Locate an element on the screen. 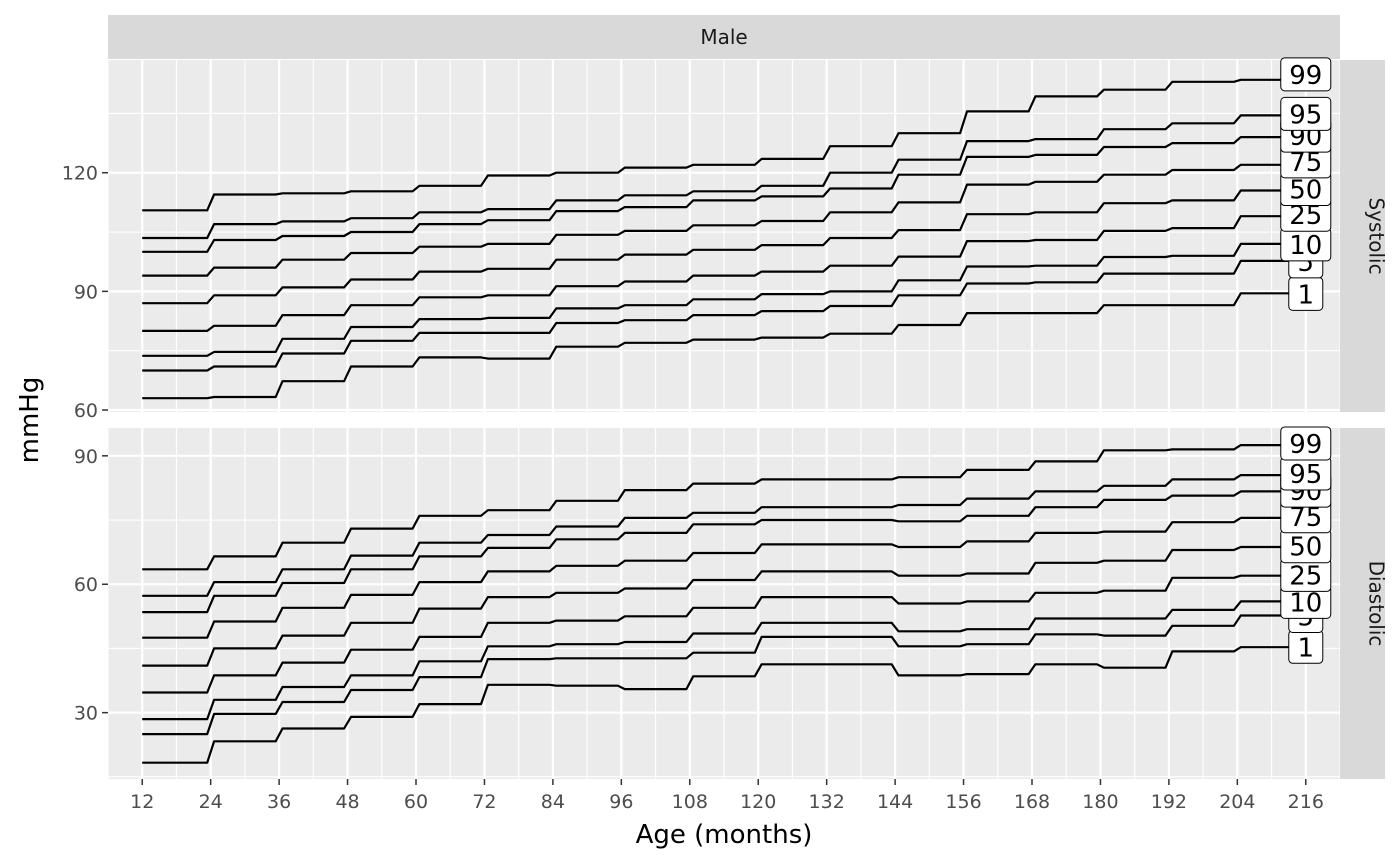  x-tick-label: 108 is located at coordinates (690, 802).